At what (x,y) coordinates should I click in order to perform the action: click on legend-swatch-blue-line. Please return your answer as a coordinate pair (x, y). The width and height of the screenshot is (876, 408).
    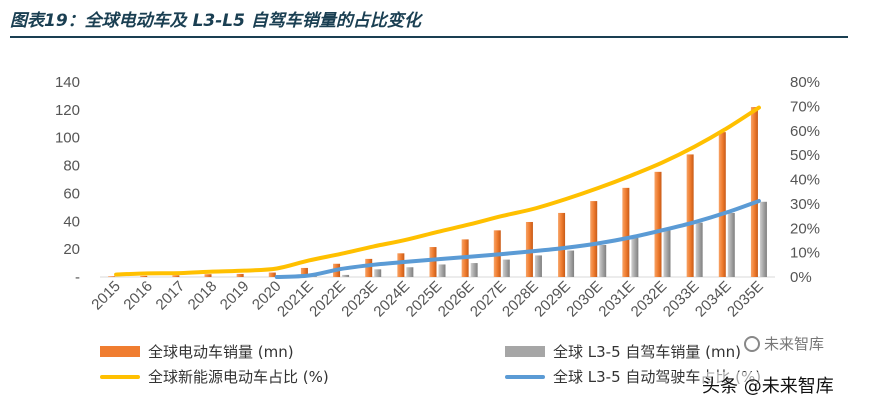
    Looking at the image, I should click on (525, 376).